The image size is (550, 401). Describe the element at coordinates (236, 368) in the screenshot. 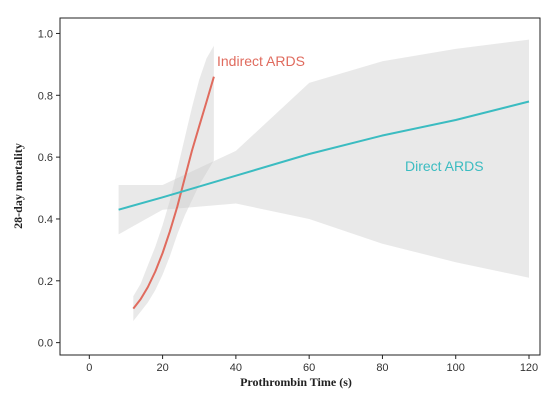

I see `x-tick-label: 40` at that location.